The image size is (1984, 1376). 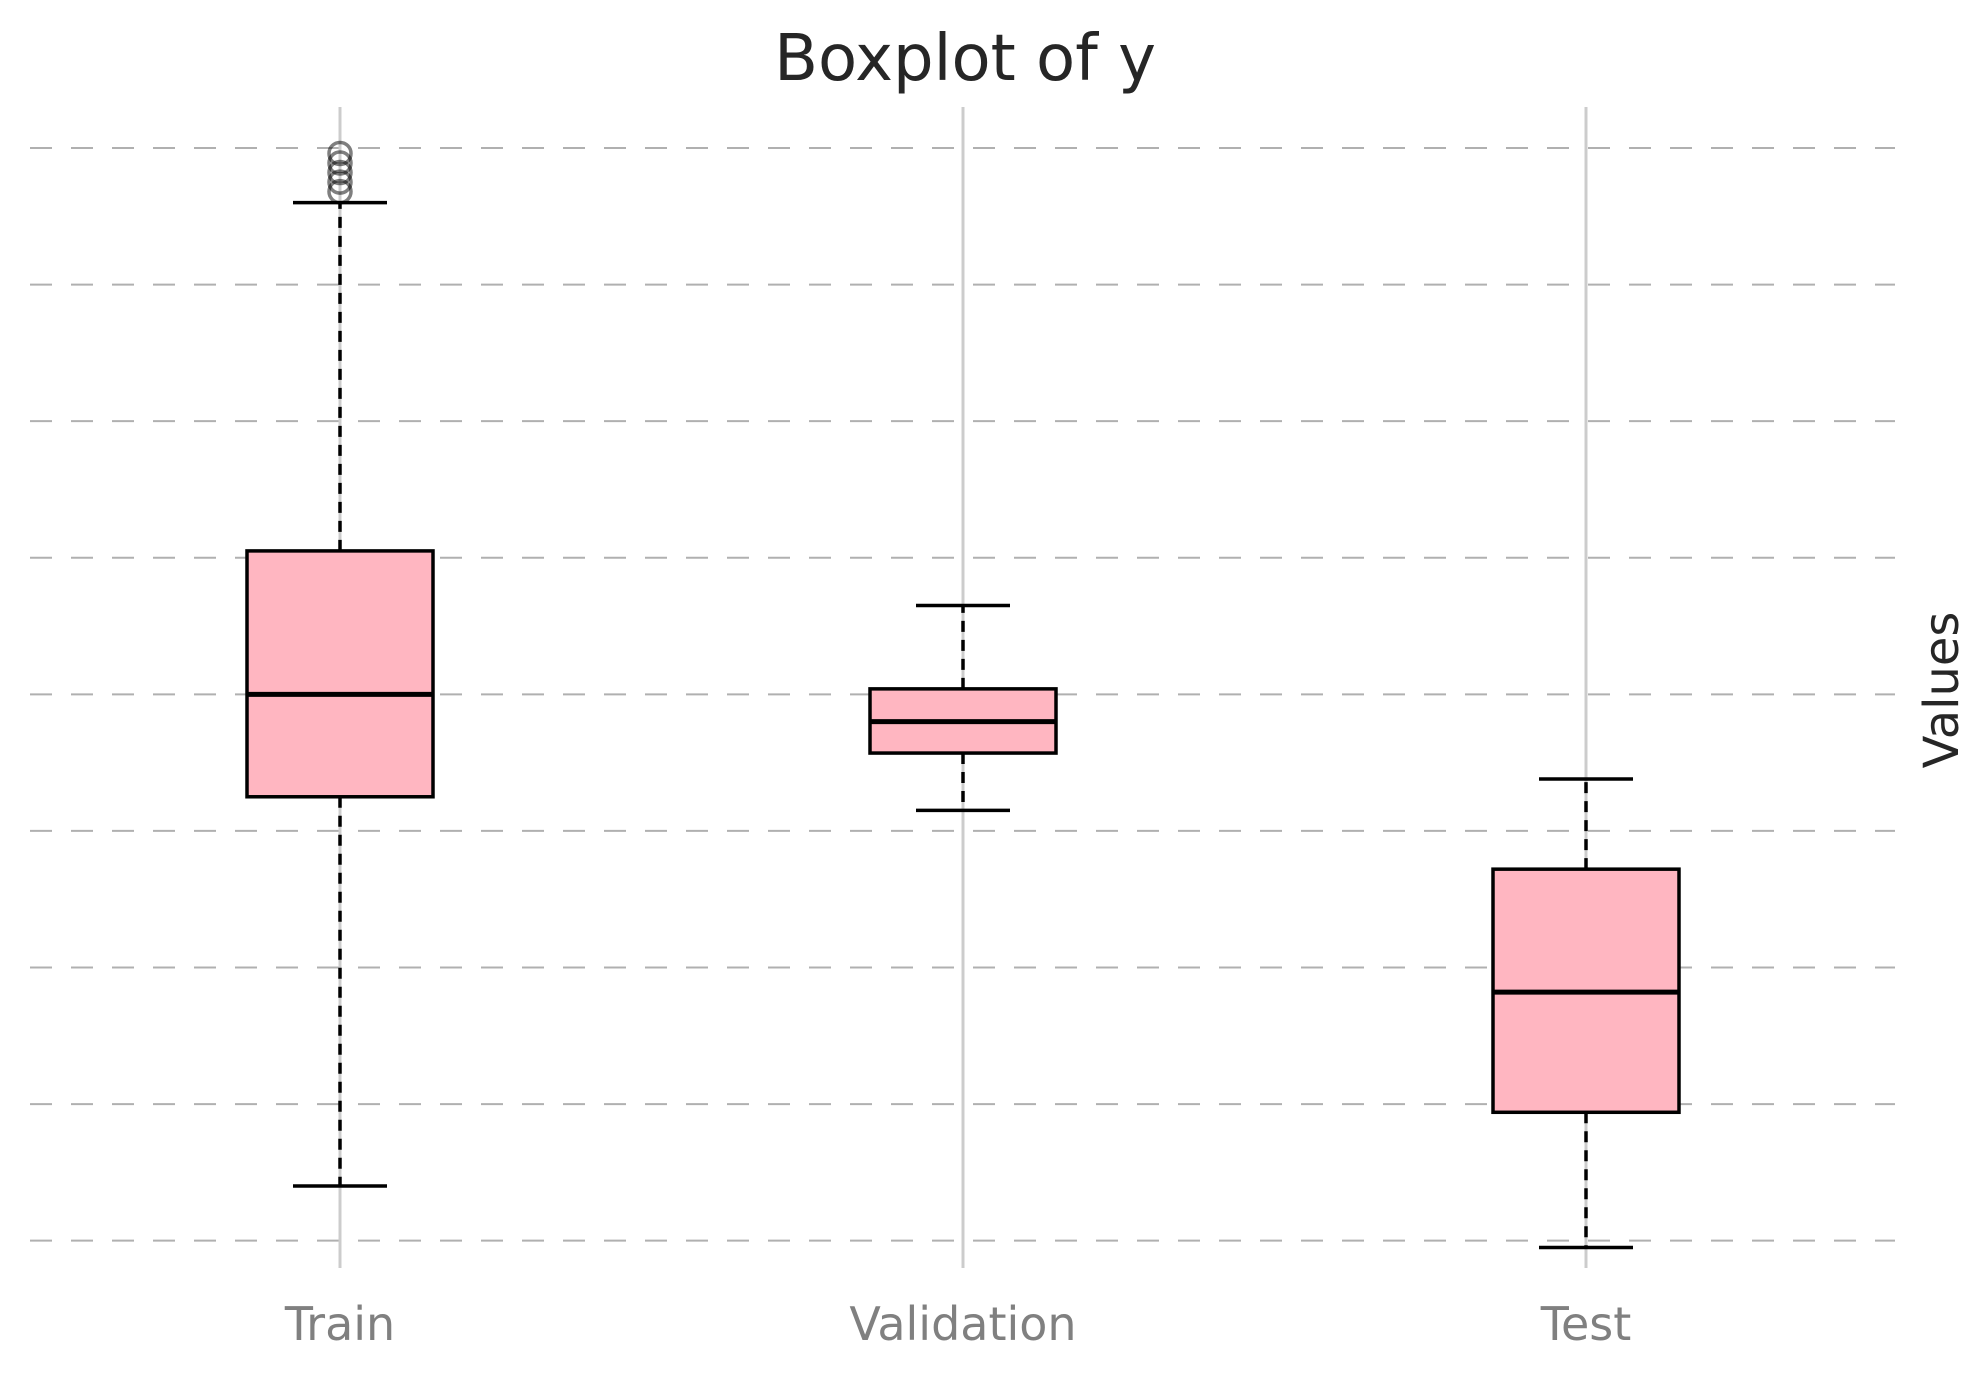 What do you see at coordinates (1942, 690) in the screenshot?
I see `y-axis-label: Values` at bounding box center [1942, 690].